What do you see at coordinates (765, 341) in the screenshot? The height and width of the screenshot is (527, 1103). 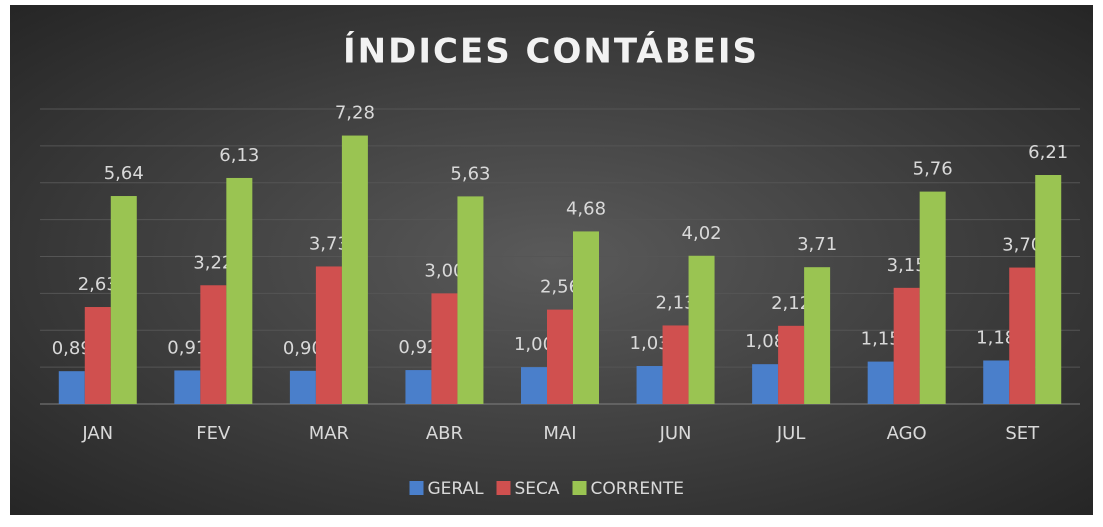 I see `data-label: 1,08` at bounding box center [765, 341].